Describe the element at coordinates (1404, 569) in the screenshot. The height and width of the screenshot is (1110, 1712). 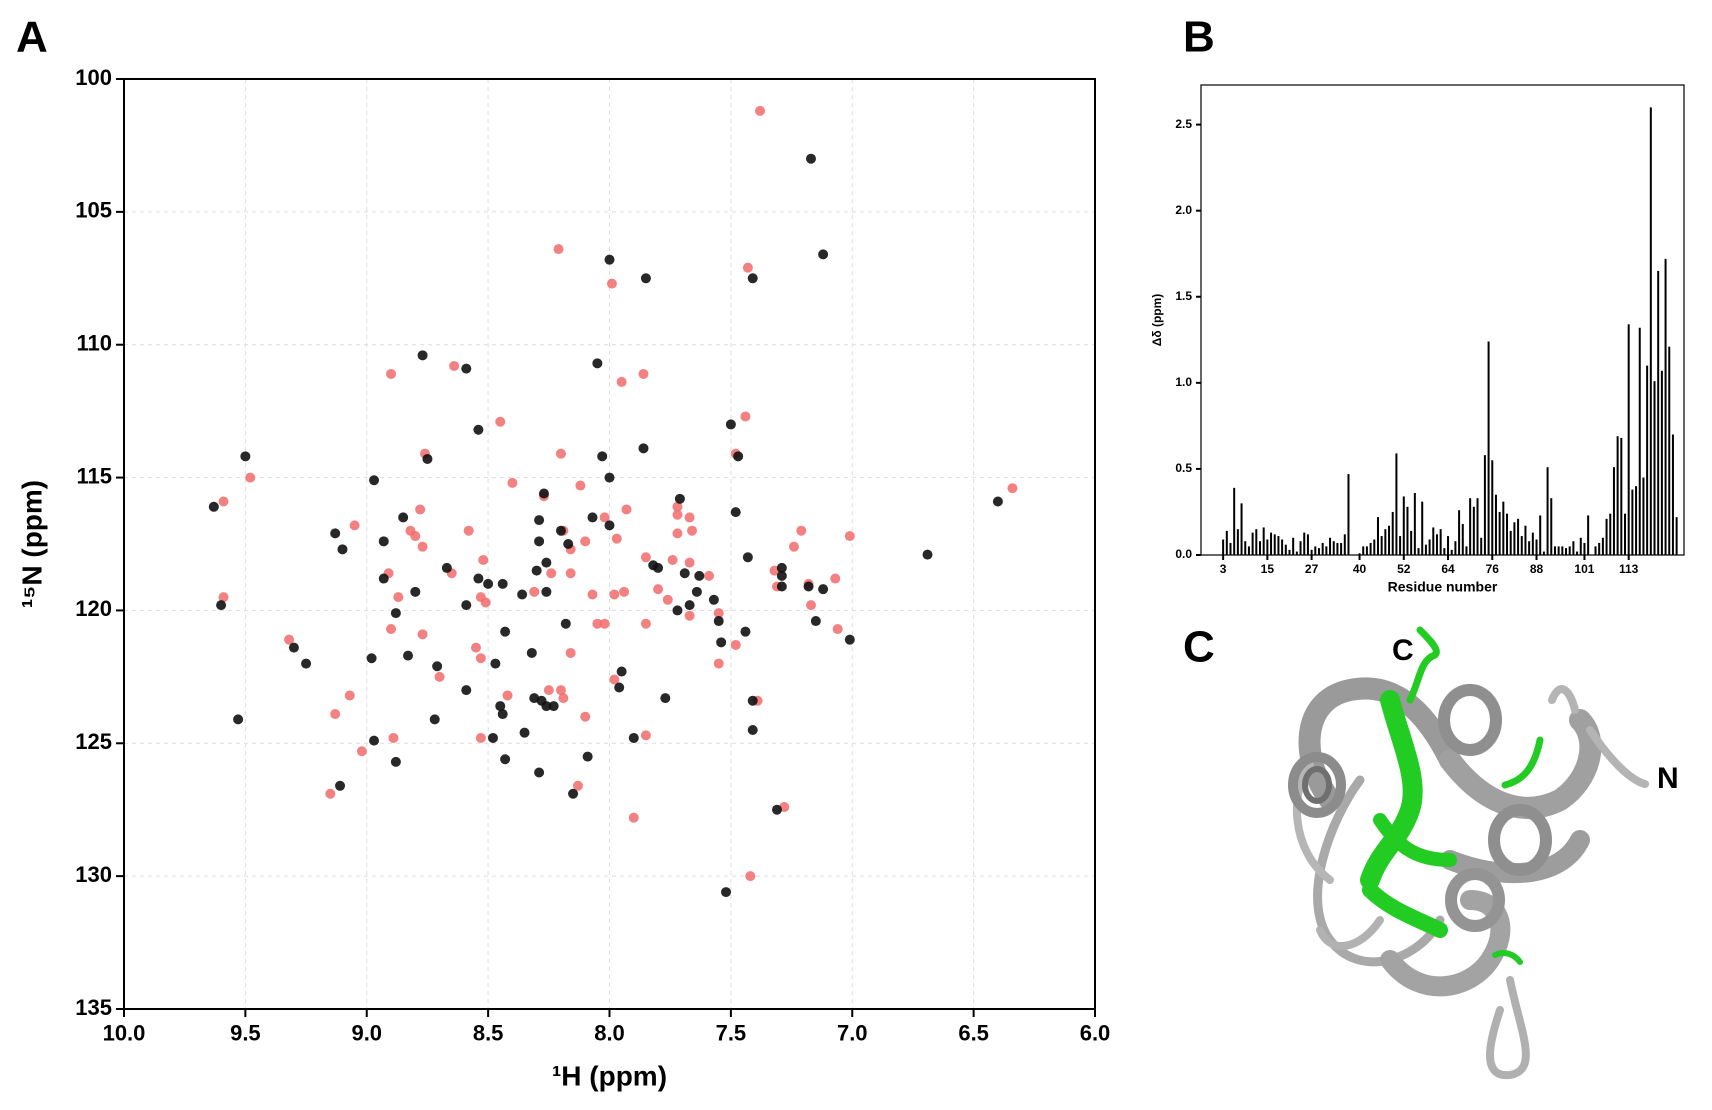
I see `x-tick-label: 52` at that location.